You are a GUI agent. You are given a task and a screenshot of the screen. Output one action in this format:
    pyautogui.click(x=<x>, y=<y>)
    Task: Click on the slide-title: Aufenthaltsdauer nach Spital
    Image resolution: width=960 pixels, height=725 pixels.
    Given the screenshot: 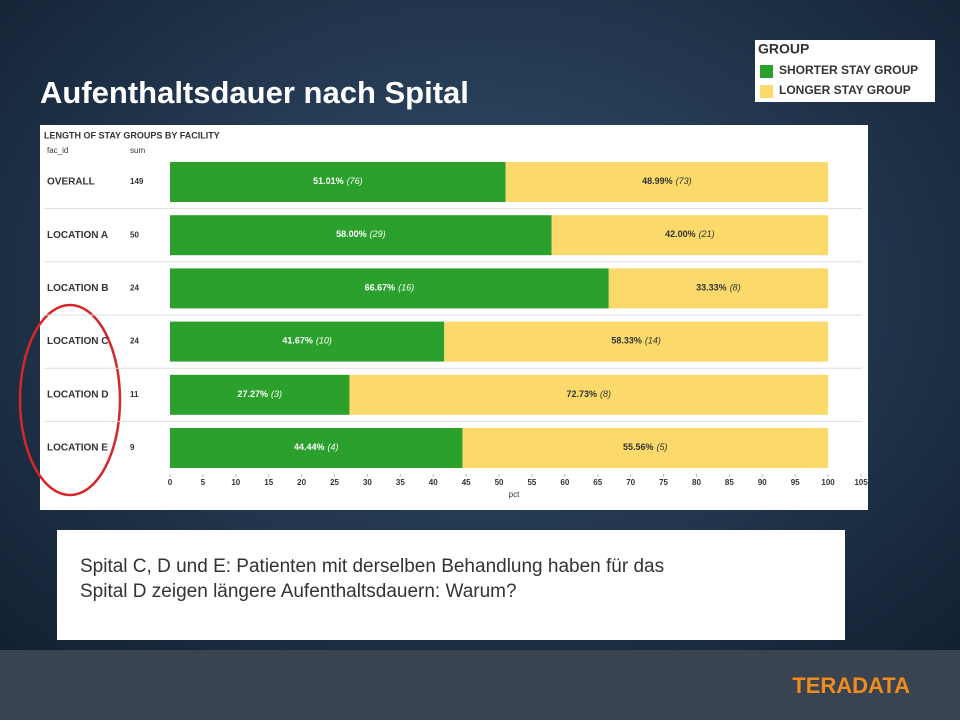 What is the action you would take?
    pyautogui.click(x=254, y=92)
    